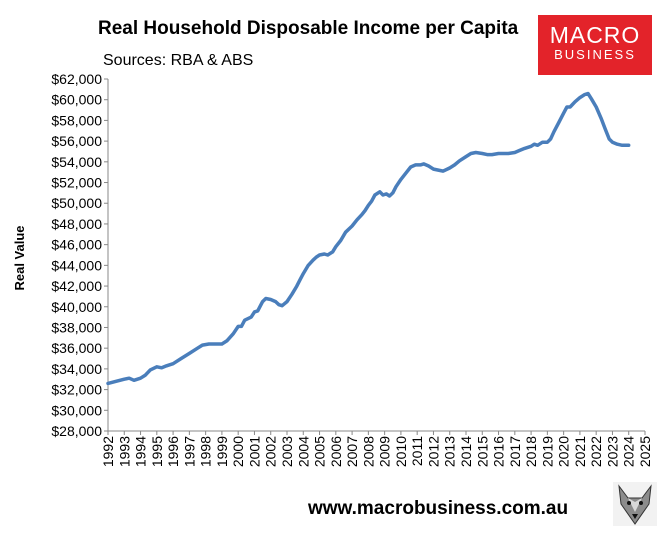 This screenshot has width=667, height=535. Describe the element at coordinates (580, 451) in the screenshot. I see `x-tick-label: 2021` at that location.